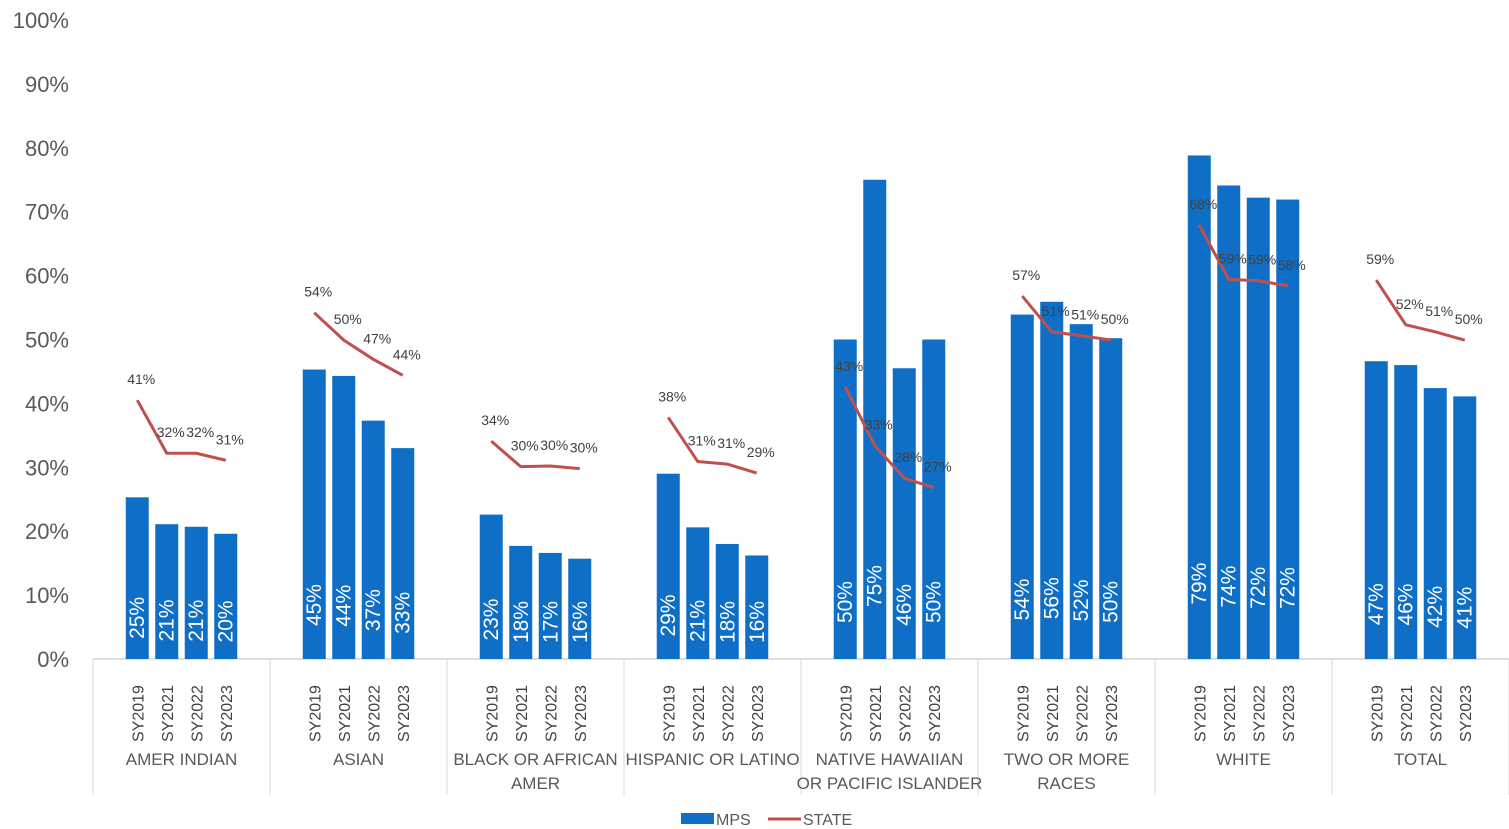  Describe the element at coordinates (41, 20) in the screenshot. I see `y-tick-label: 100%` at that location.